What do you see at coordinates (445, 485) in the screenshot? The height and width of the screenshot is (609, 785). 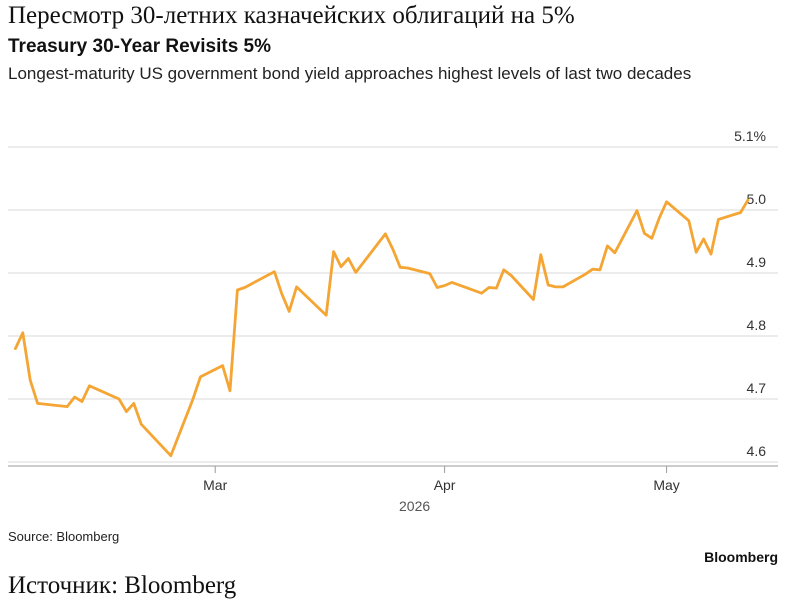 I see `x-tick-label: Apr` at bounding box center [445, 485].